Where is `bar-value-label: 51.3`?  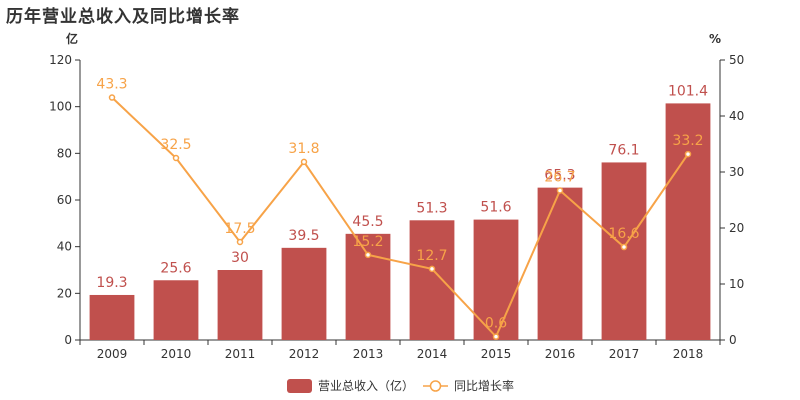 bar-value-label: 51.3 is located at coordinates (431, 208).